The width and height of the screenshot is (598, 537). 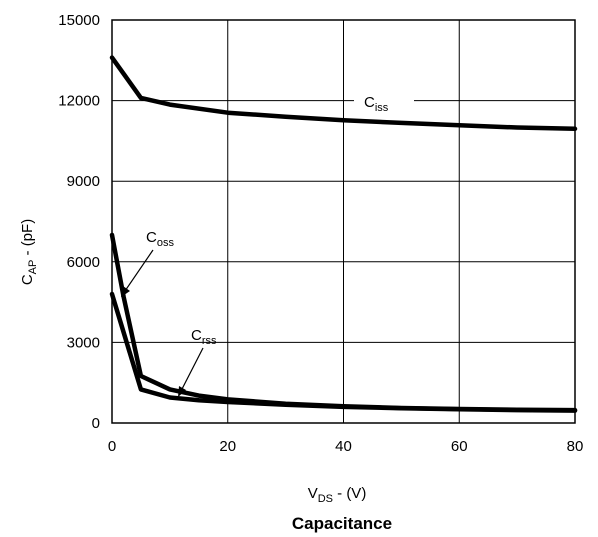 What do you see at coordinates (79, 222) in the screenshot?
I see `y-tick-labels: 0 3000 6000 9000 12000 15000` at bounding box center [79, 222].